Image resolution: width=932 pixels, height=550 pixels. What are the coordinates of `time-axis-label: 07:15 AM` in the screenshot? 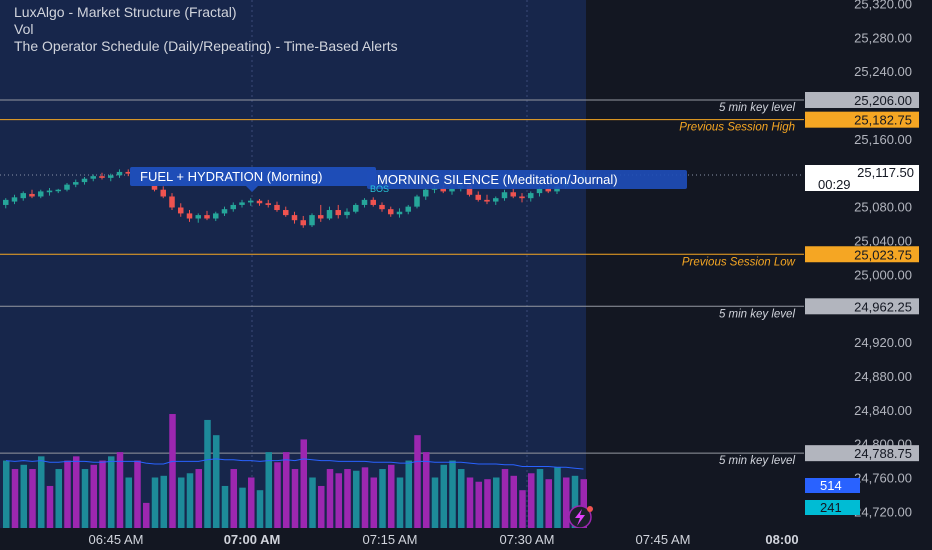 It's located at (390, 539).